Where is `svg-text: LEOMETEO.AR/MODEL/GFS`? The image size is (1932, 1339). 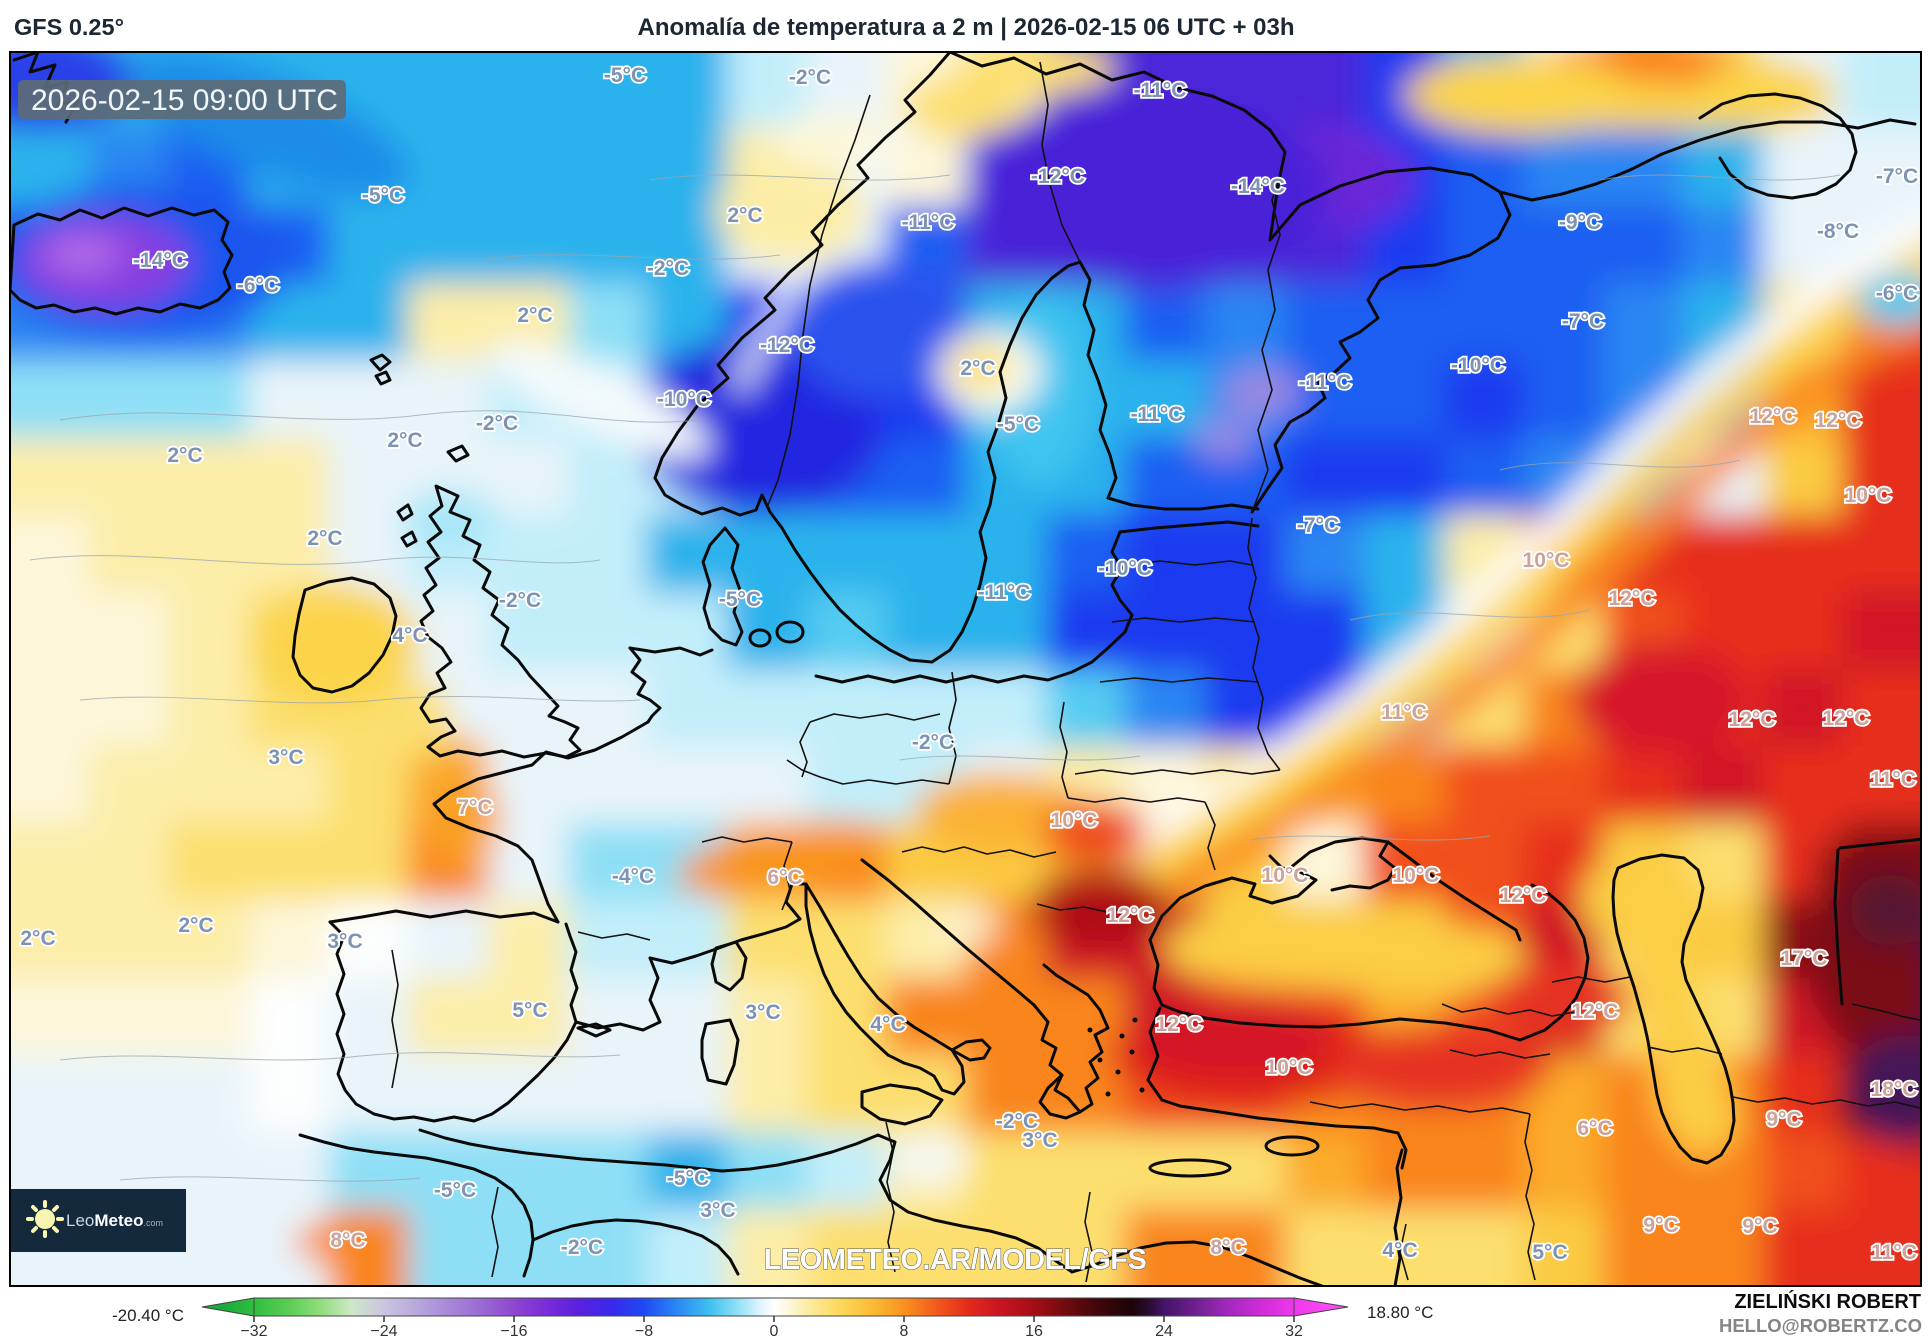 svg-text: LEOMETEO.AR/MODEL/GFS is located at coordinates (955, 1260).